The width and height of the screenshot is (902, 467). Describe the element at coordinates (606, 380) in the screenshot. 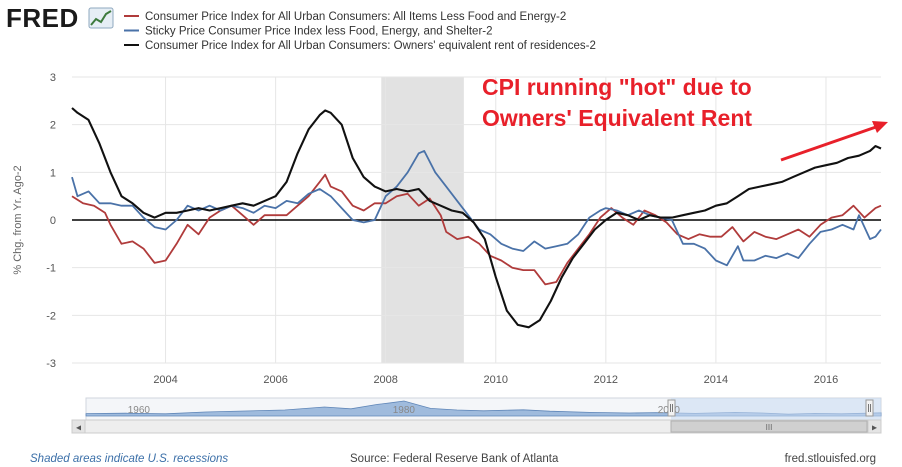

I see `x-tick-label: 2012` at that location.